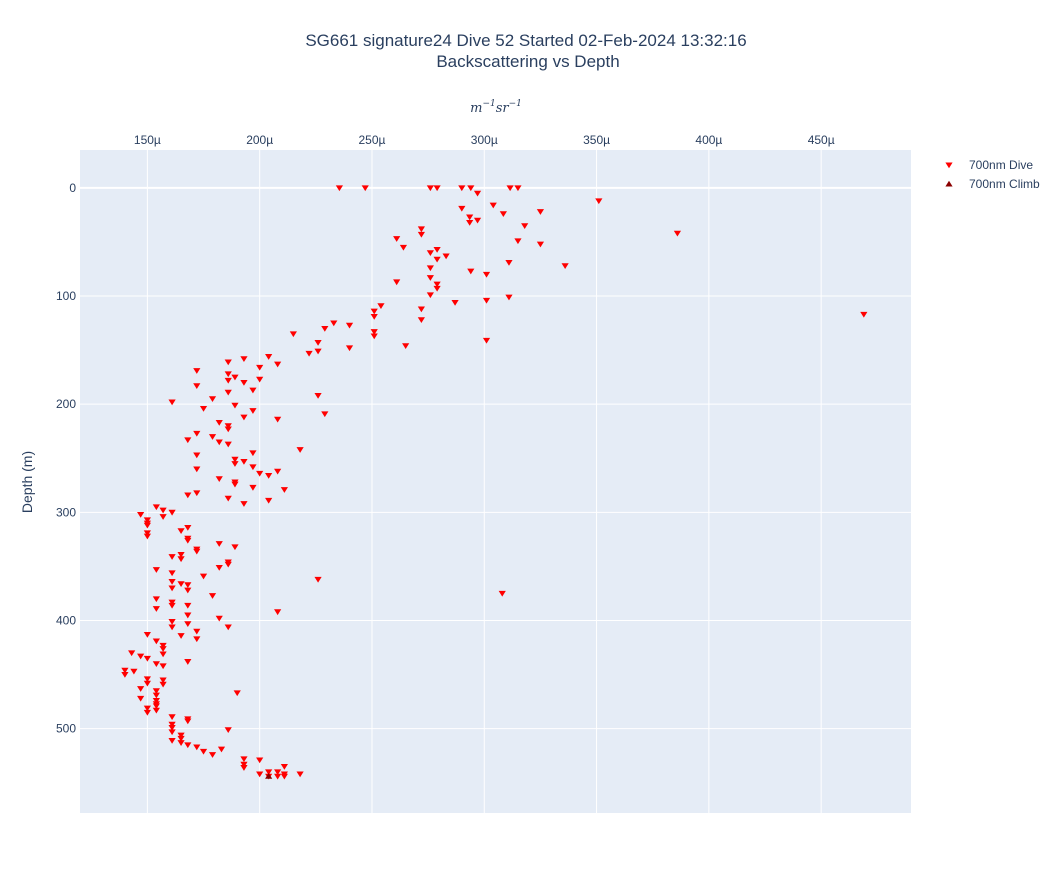 Image resolution: width=1058 pixels, height=894 pixels. I want to click on y-tick-label: 100, so click(66, 296).